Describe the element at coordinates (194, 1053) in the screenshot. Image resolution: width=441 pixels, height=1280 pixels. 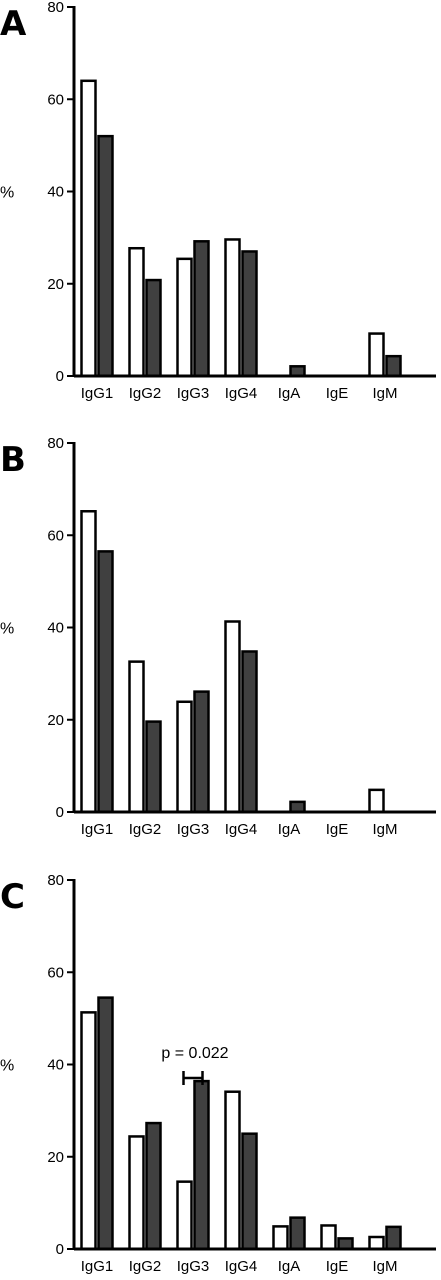
I see `p-value-annotation: p = 0.022` at that location.